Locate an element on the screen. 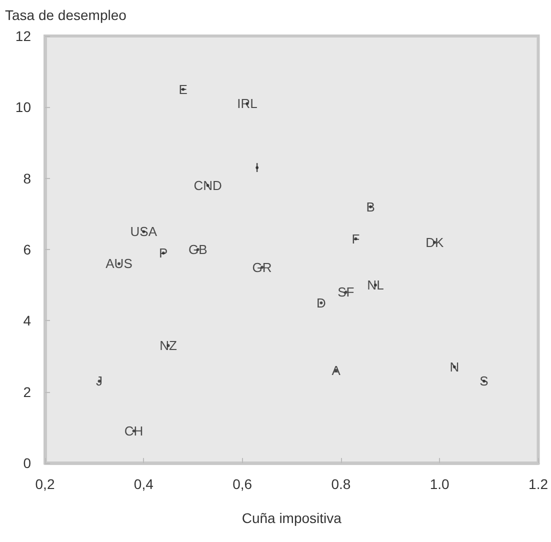 The width and height of the screenshot is (551, 542). series-label: USA is located at coordinates (144, 232).